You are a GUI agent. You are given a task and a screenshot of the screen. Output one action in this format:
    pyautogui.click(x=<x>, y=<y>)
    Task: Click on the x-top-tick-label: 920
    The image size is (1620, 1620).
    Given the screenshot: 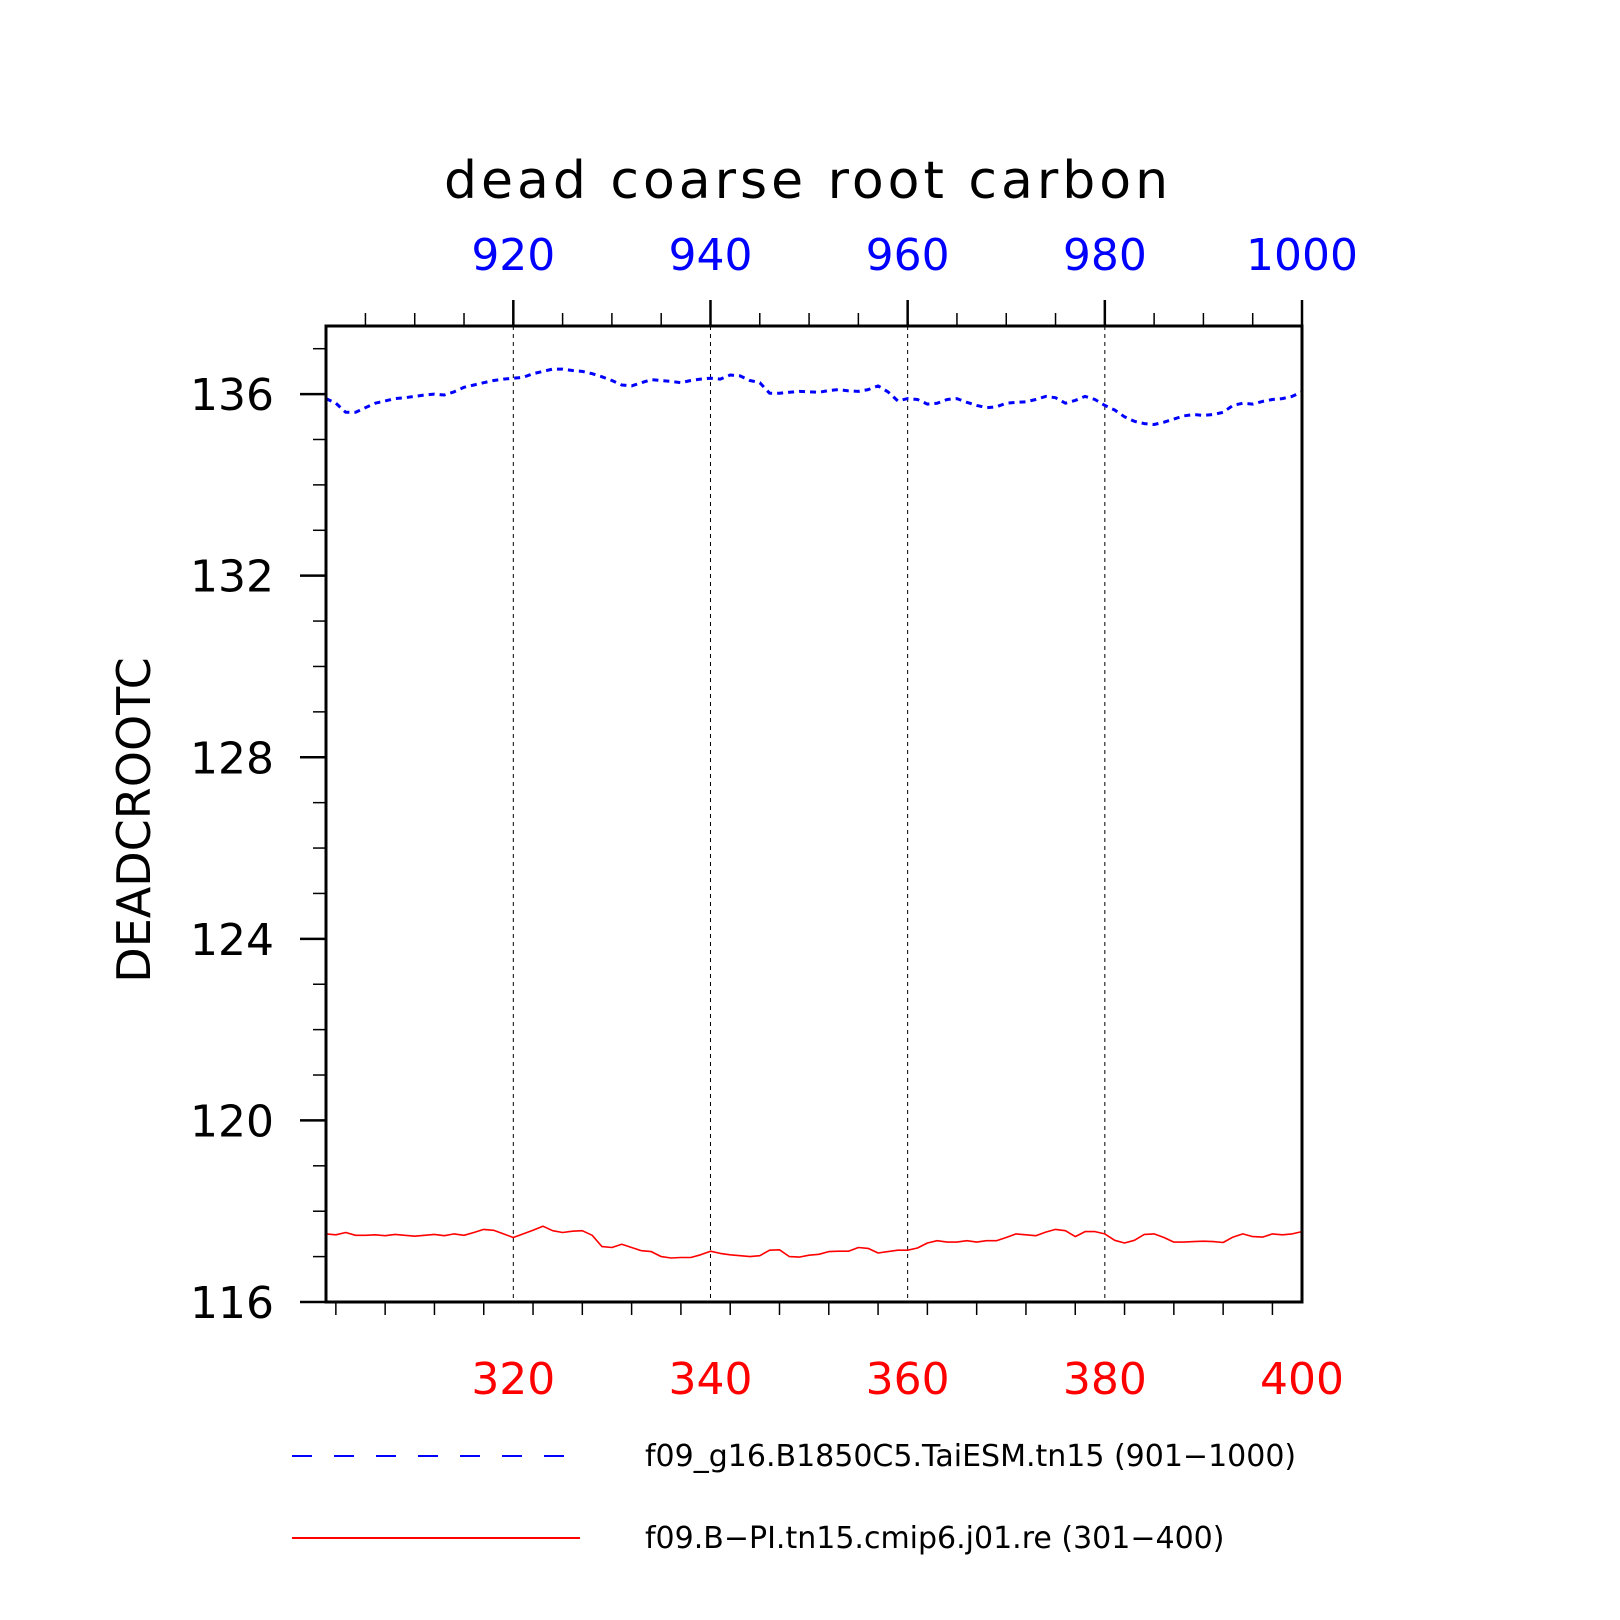 What is the action you would take?
    pyautogui.click(x=513, y=255)
    